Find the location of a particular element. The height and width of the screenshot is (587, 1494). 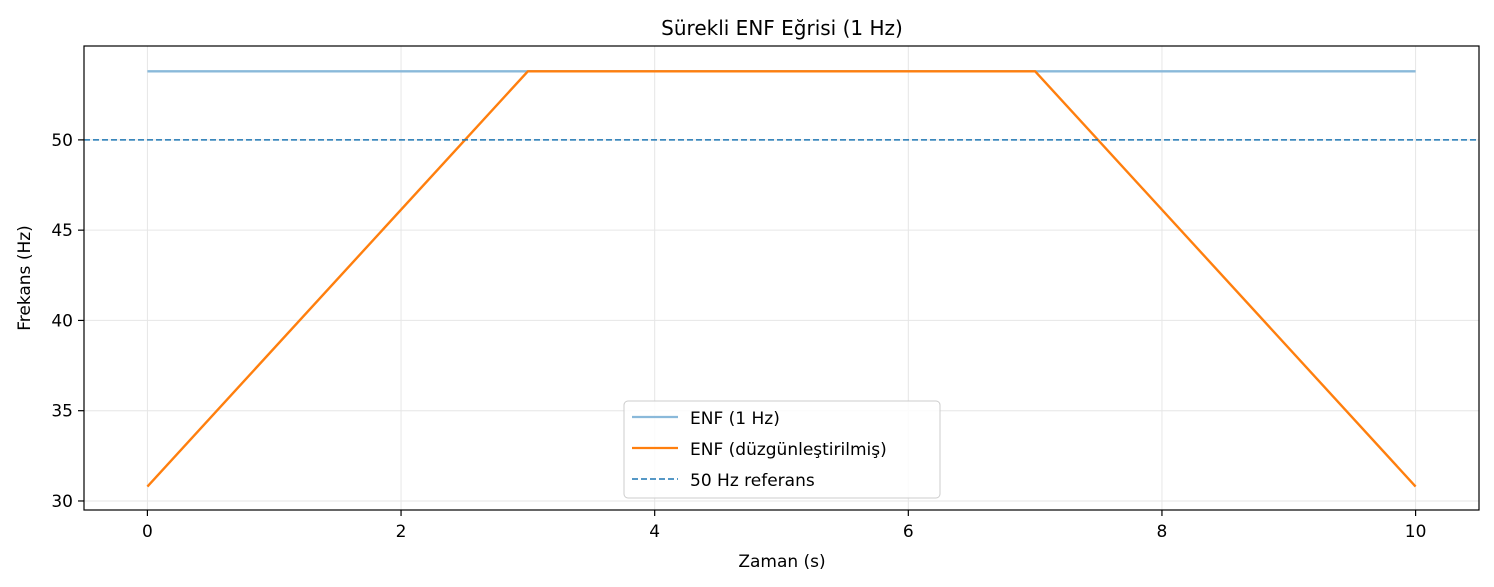

x-tick-label: 4 is located at coordinates (654, 532).